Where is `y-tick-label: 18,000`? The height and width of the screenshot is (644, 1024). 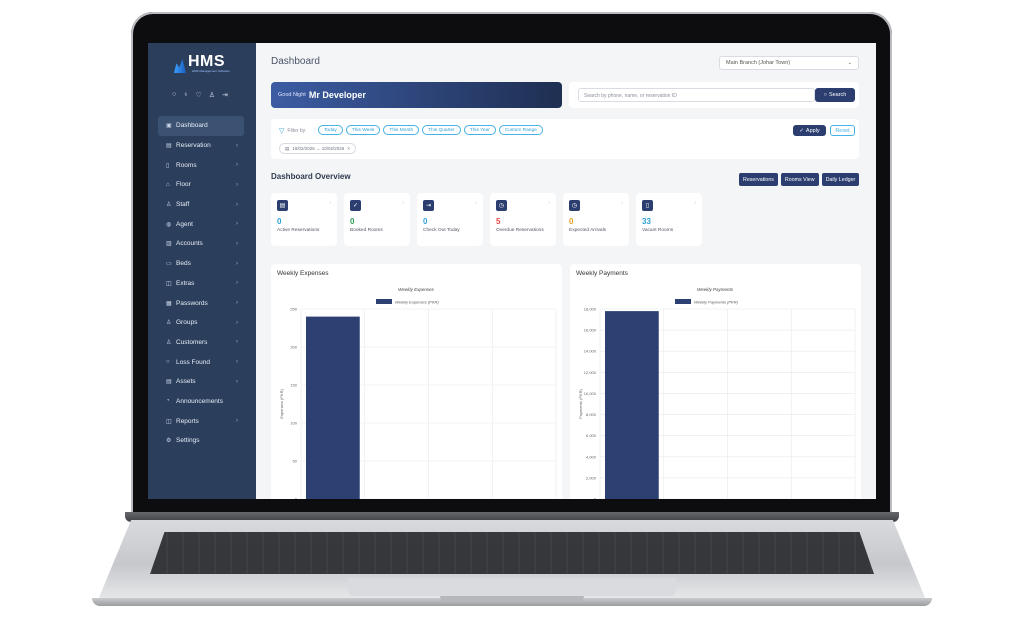 y-tick-label: 18,000 is located at coordinates (590, 309).